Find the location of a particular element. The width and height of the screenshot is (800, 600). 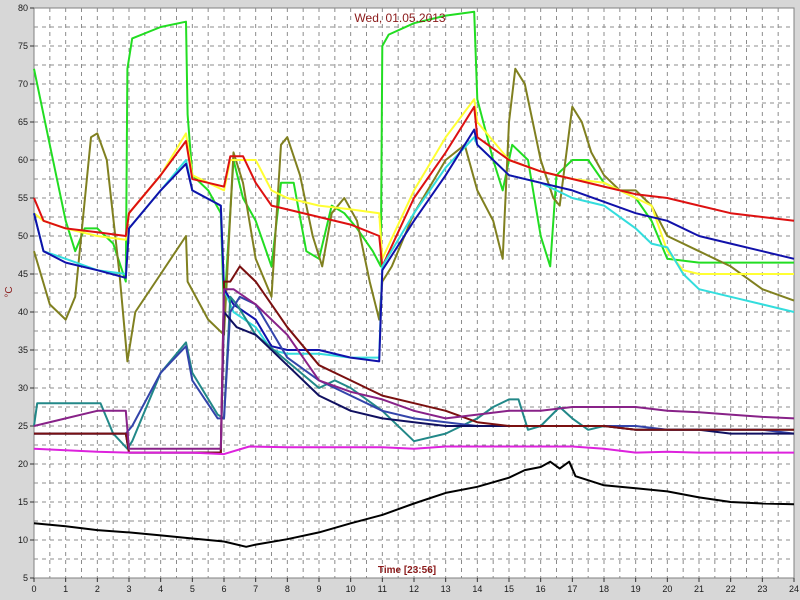

x-tick-label: 15 is located at coordinates (509, 589).